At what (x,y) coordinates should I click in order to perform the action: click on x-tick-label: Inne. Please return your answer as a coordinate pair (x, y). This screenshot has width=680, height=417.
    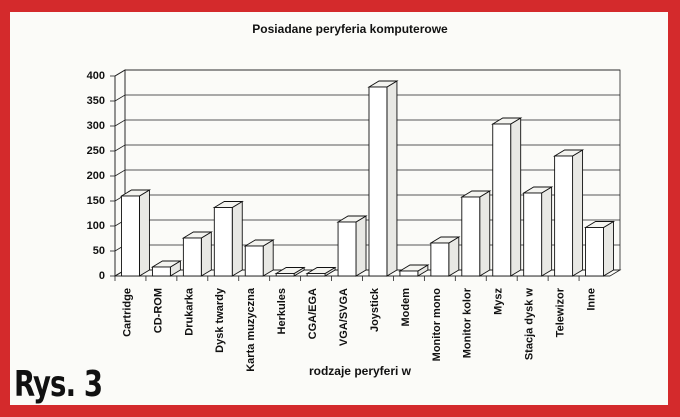
    Looking at the image, I should click on (591, 299).